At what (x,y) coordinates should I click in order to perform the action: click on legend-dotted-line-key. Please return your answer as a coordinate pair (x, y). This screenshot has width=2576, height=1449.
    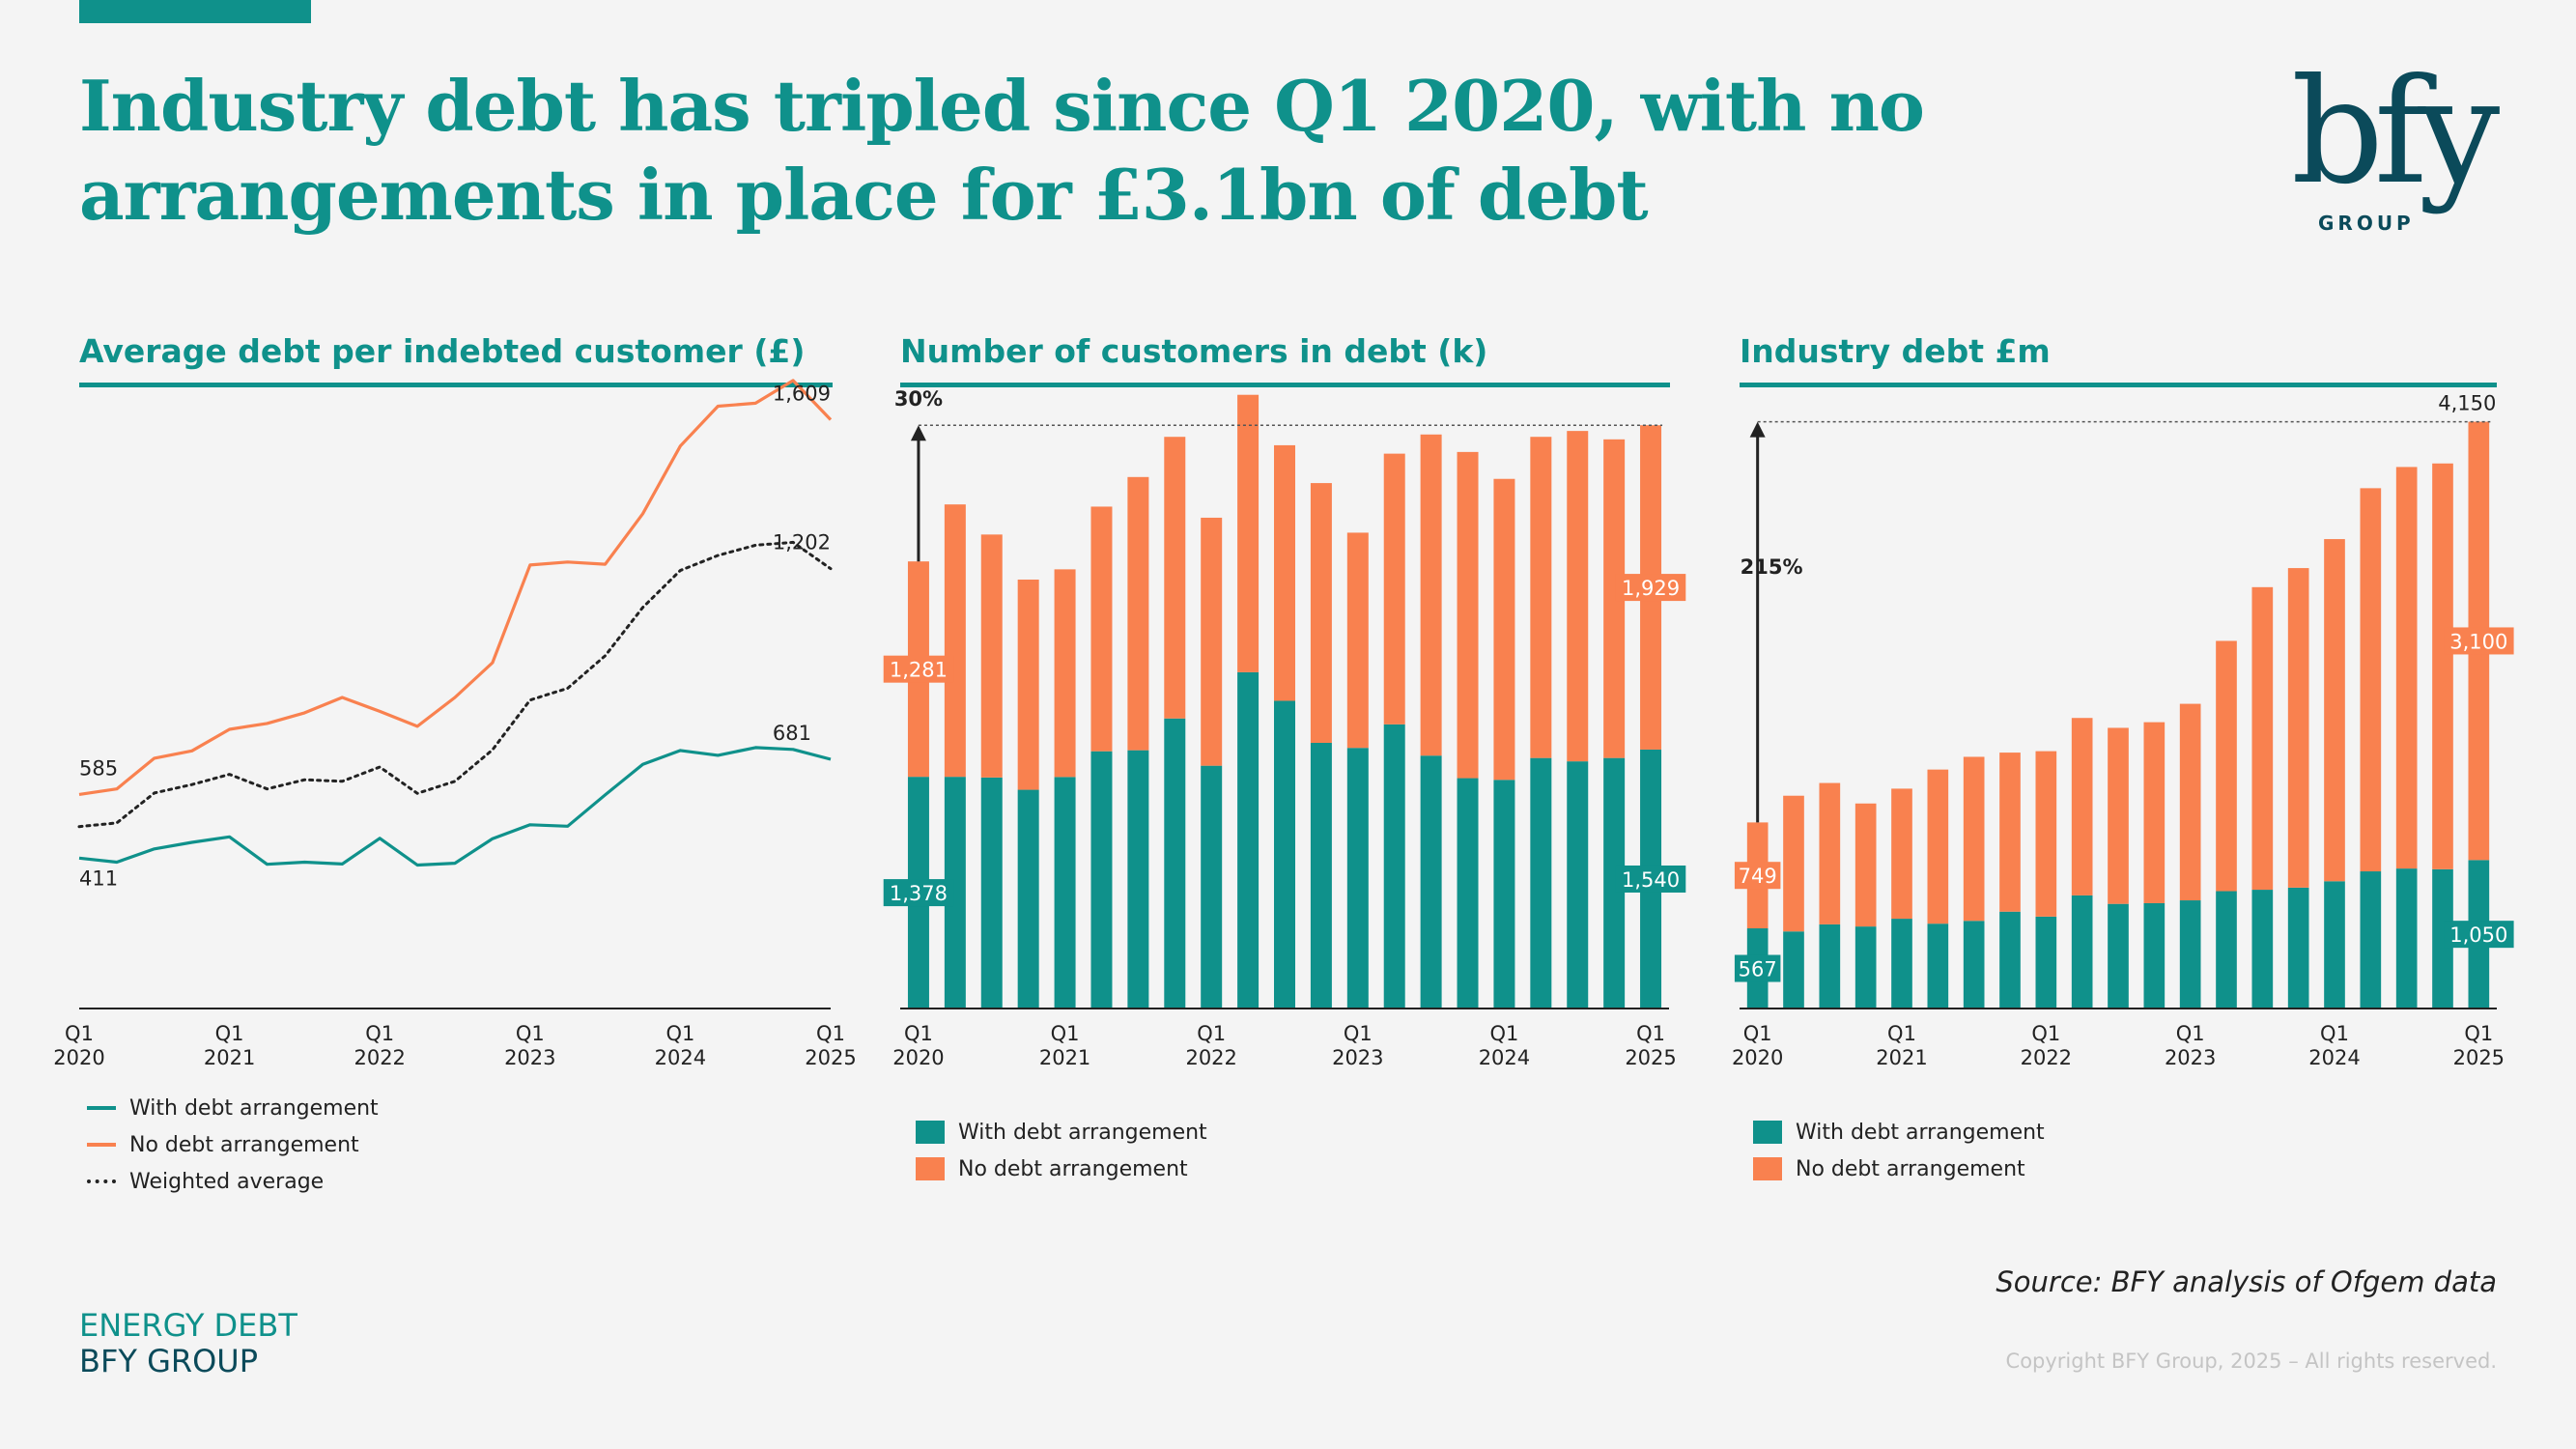
    Looking at the image, I should click on (101, 1181).